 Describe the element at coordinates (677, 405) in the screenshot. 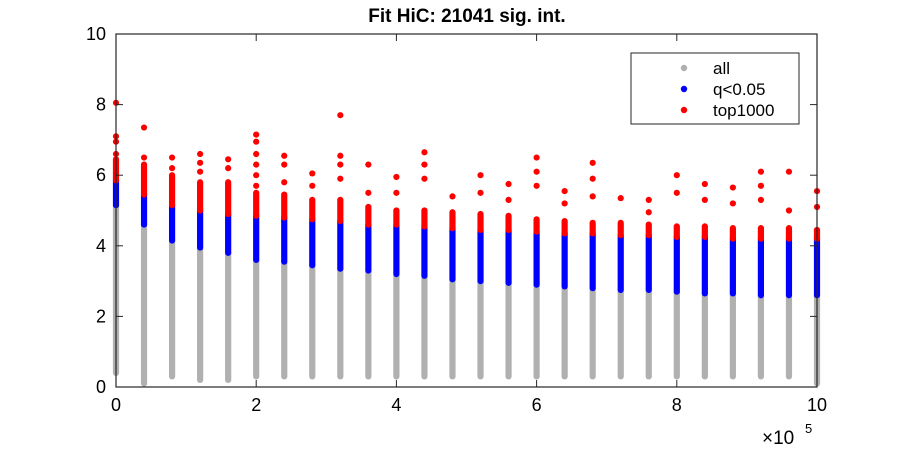

I see `x-tick-label: 8` at that location.